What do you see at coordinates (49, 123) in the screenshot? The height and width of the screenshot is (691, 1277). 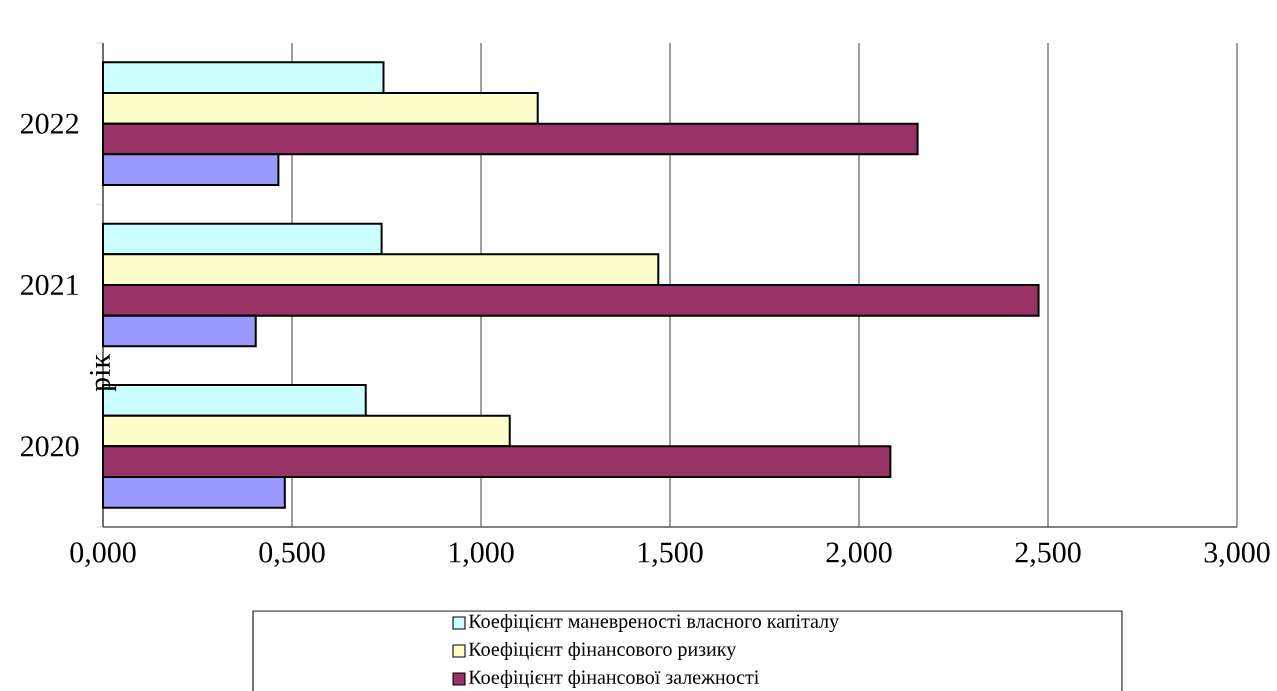 I see `y-tick-label: 2022` at bounding box center [49, 123].